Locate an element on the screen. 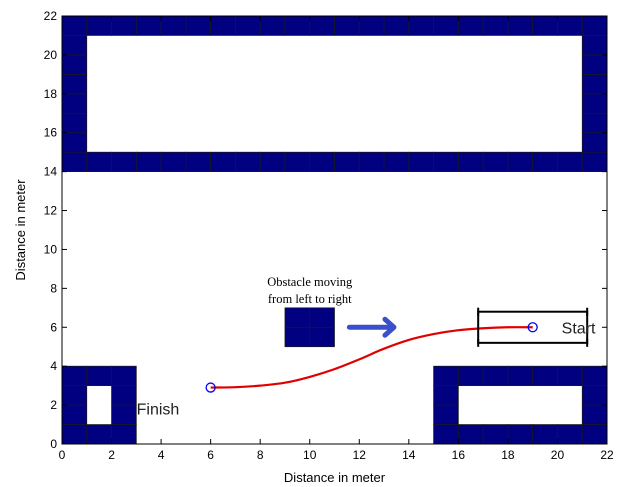  bottom-left-wall is located at coordinates (99, 405).